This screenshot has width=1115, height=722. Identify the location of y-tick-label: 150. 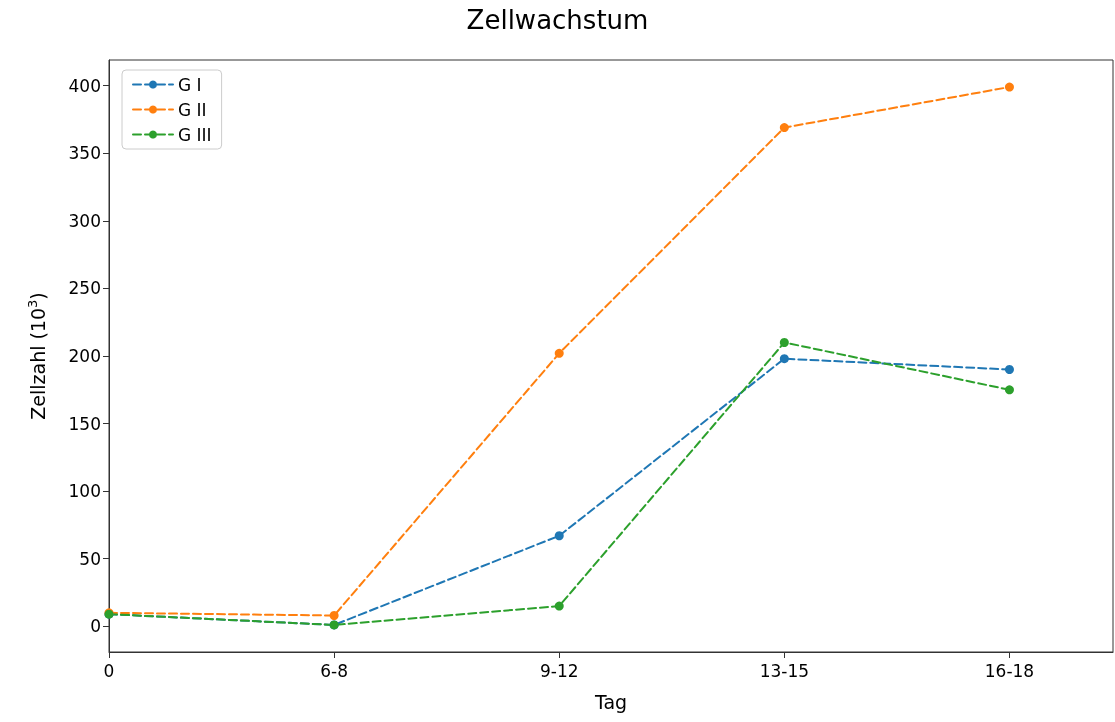
(84, 423).